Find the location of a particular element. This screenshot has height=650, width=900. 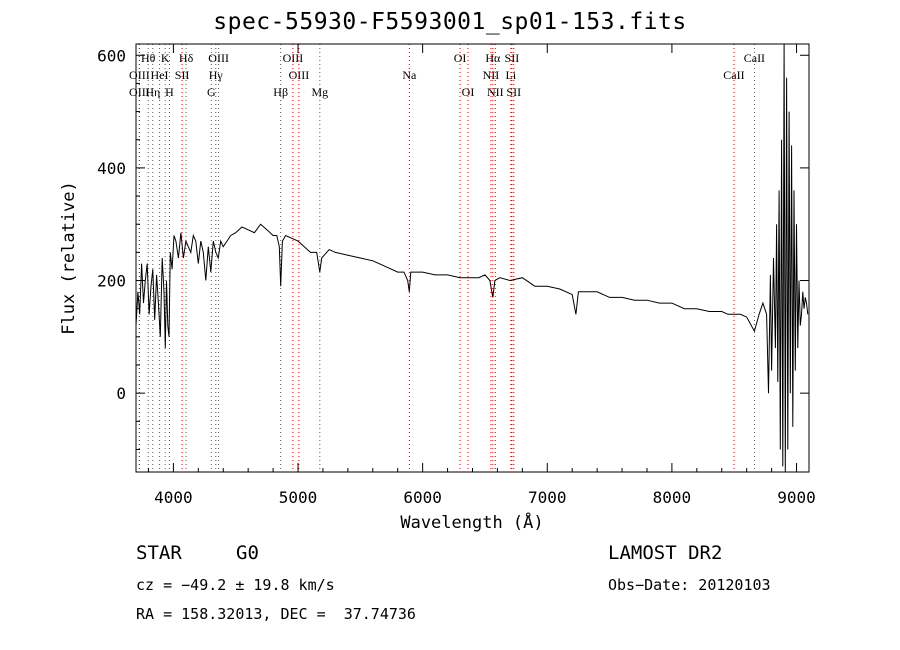

x-tick-label-0: 4000 is located at coordinates (173, 497).